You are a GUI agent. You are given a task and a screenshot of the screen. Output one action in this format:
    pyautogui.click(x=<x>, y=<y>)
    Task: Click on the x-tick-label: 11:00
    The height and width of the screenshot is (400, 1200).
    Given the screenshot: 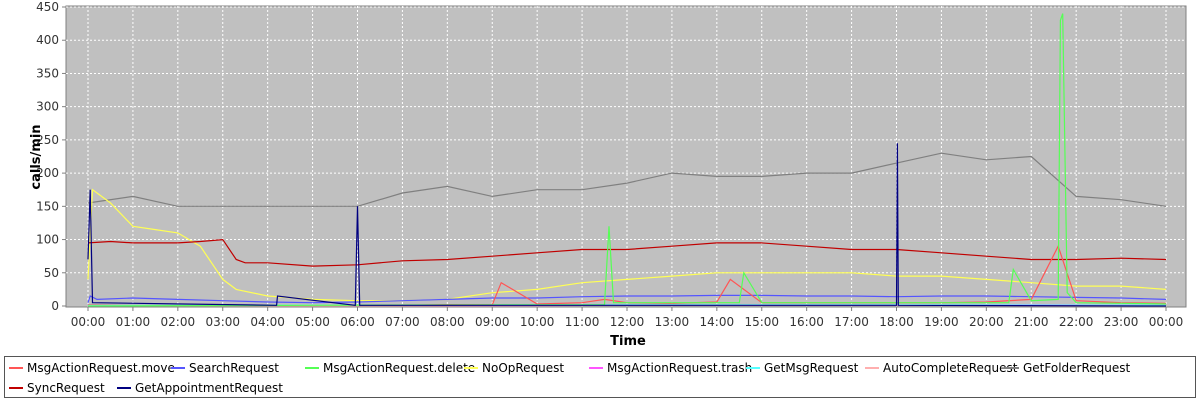 What is the action you would take?
    pyautogui.click(x=582, y=322)
    